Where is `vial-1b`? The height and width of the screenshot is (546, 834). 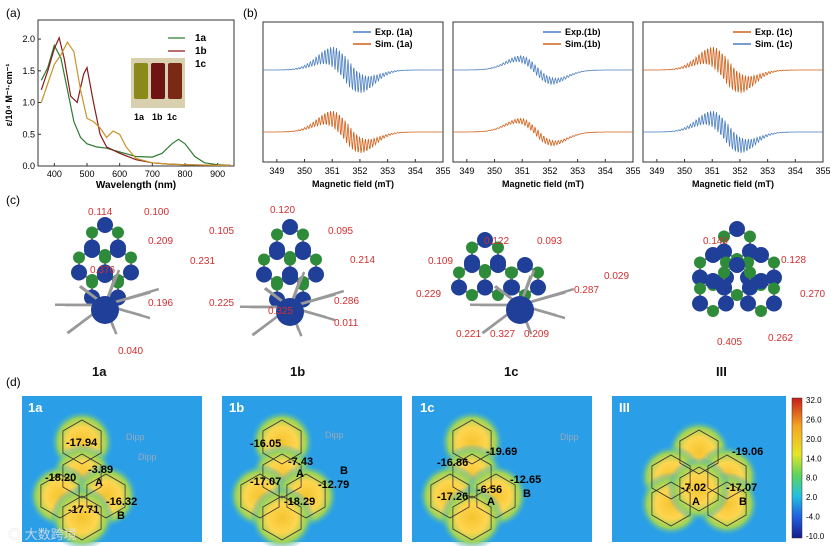 vial-1b is located at coordinates (158, 81).